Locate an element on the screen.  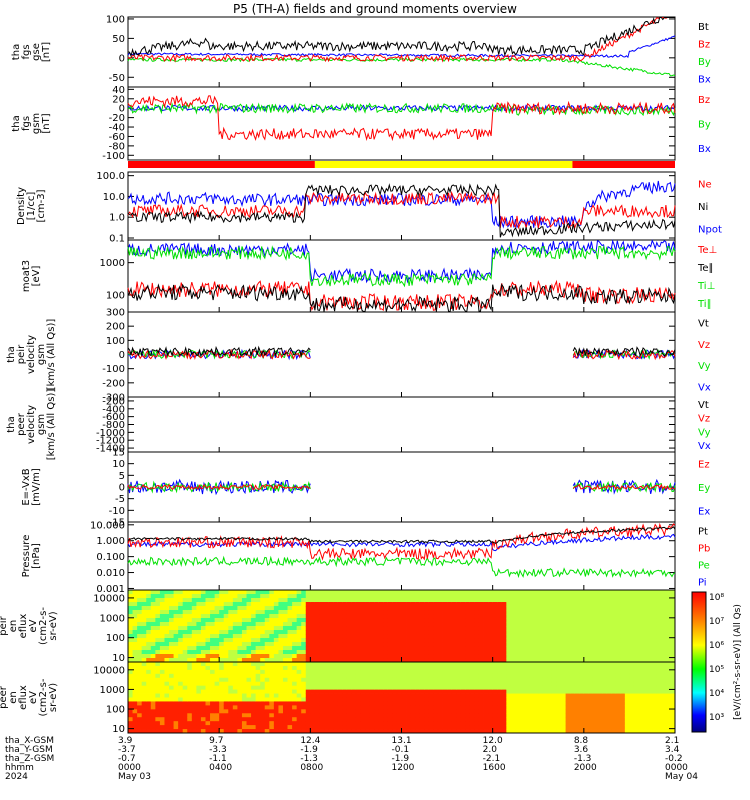
y-tick-label: 50 is located at coordinates (118, 39).